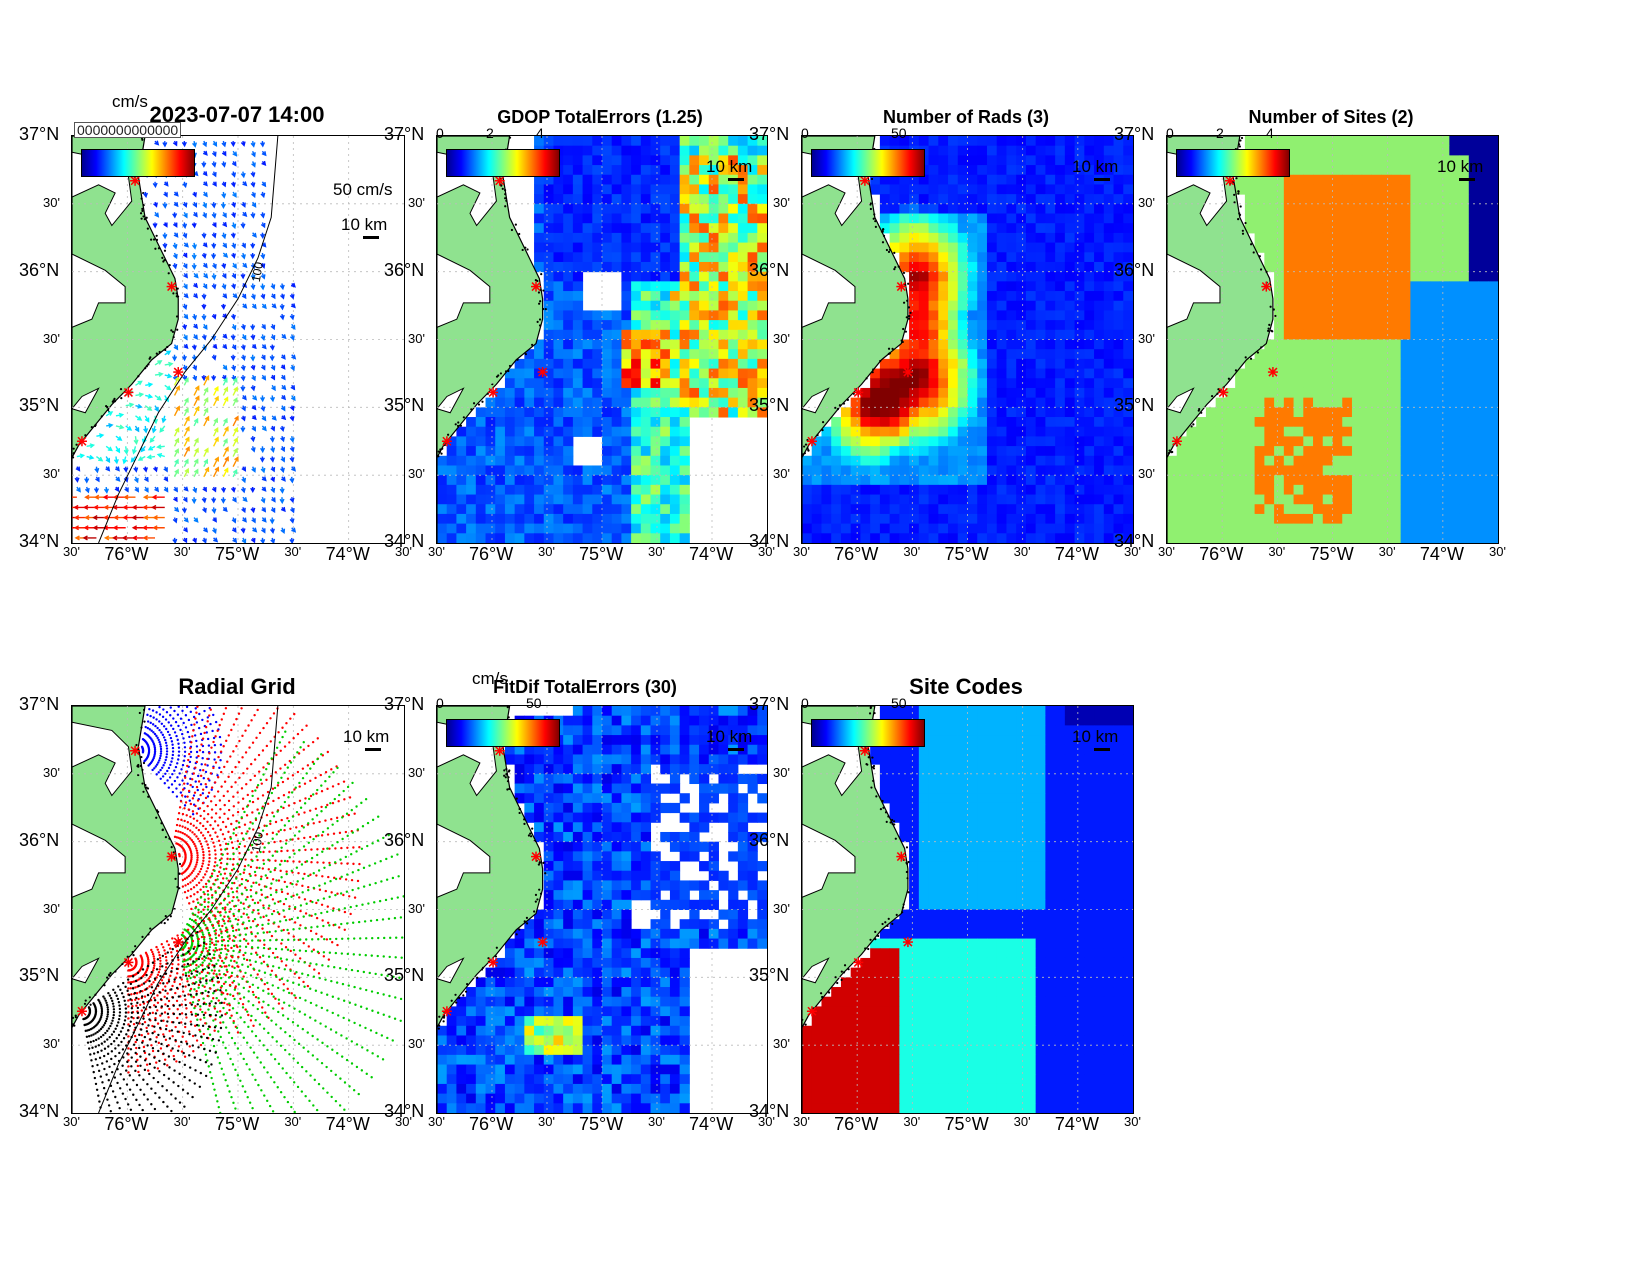  Describe the element at coordinates (238, 909) in the screenshot. I see `map-frame: 100` at that location.